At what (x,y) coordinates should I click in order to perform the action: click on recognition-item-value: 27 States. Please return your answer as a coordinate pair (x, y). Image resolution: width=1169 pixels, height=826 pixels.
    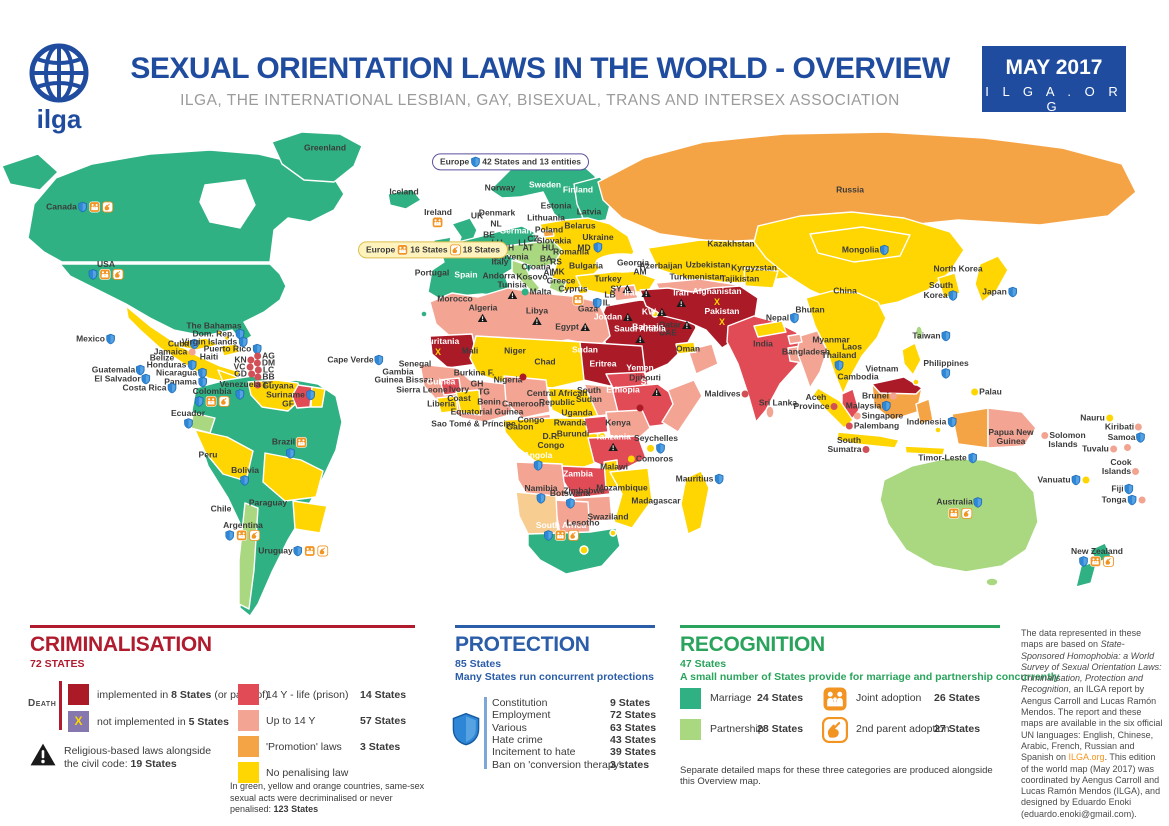
    Looking at the image, I should click on (957, 729).